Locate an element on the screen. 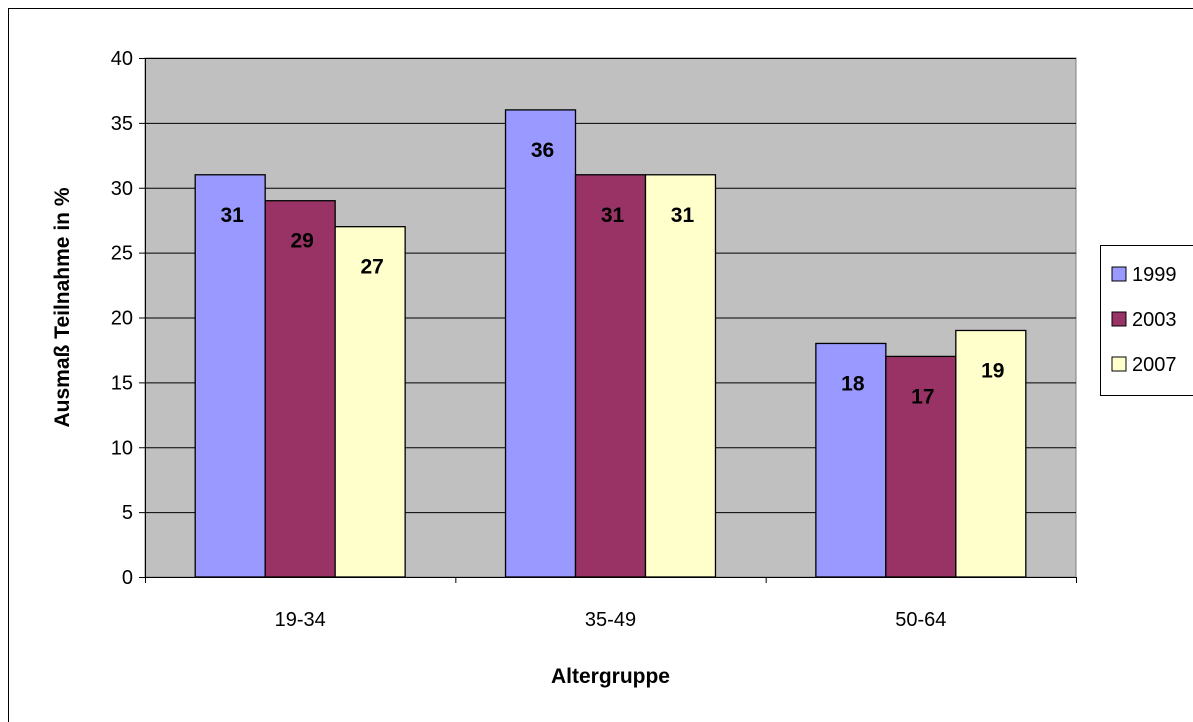  data-label: 29 is located at coordinates (301, 241).